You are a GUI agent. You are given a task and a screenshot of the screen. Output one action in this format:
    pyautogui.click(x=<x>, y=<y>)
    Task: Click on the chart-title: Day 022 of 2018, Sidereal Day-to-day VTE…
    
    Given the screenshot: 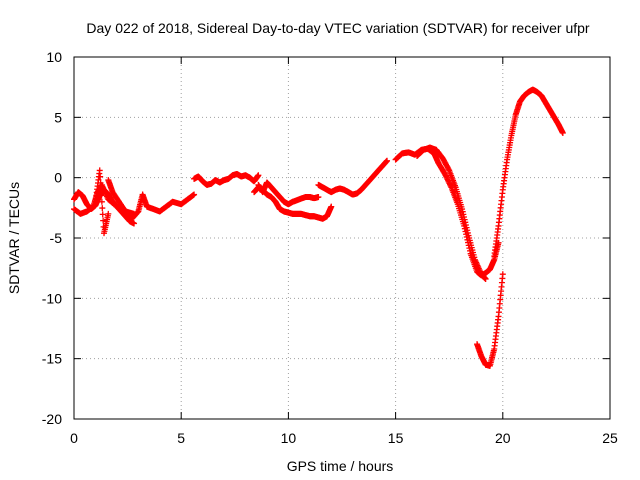 What is the action you would take?
    pyautogui.click(x=338, y=28)
    